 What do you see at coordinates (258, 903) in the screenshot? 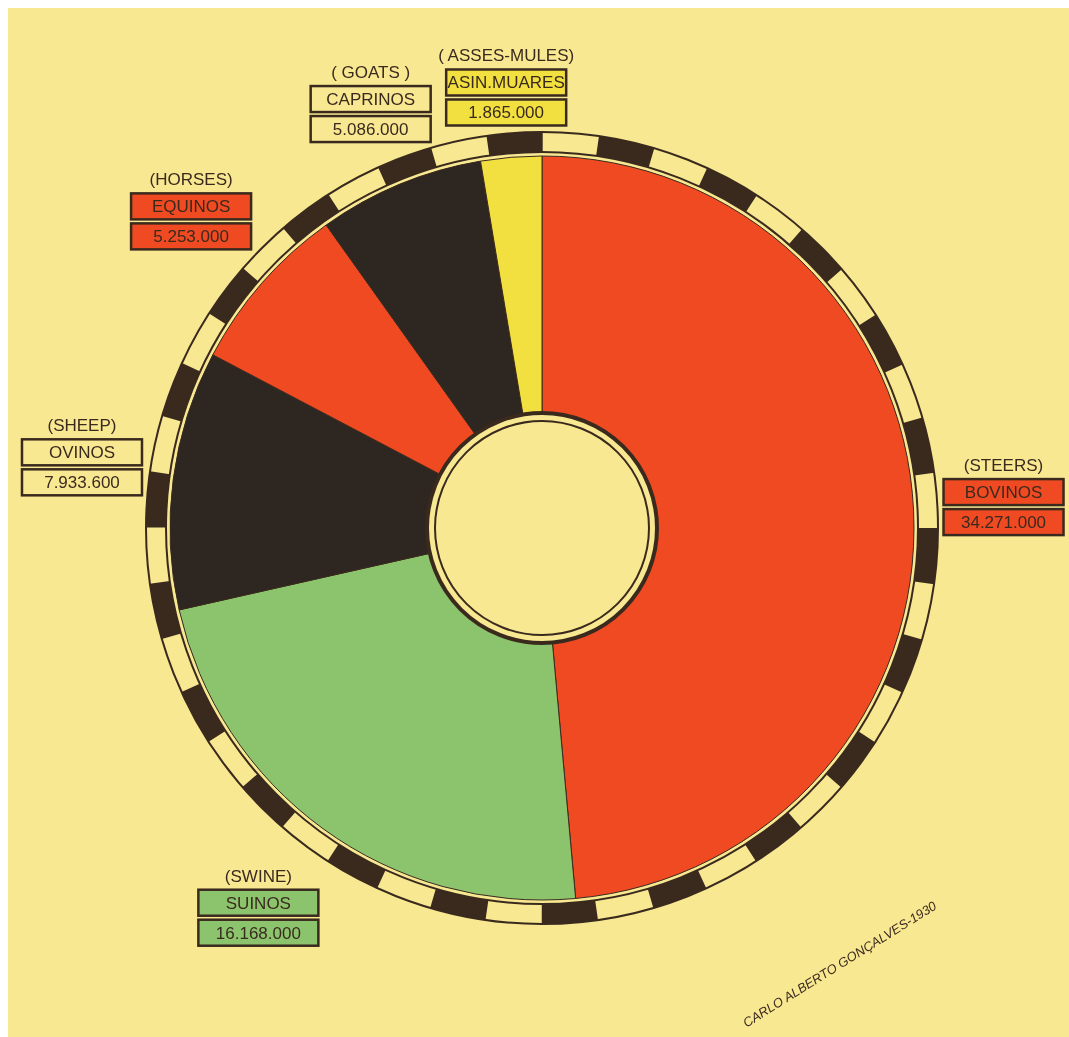
I see `slice-label: SUINOS` at bounding box center [258, 903].